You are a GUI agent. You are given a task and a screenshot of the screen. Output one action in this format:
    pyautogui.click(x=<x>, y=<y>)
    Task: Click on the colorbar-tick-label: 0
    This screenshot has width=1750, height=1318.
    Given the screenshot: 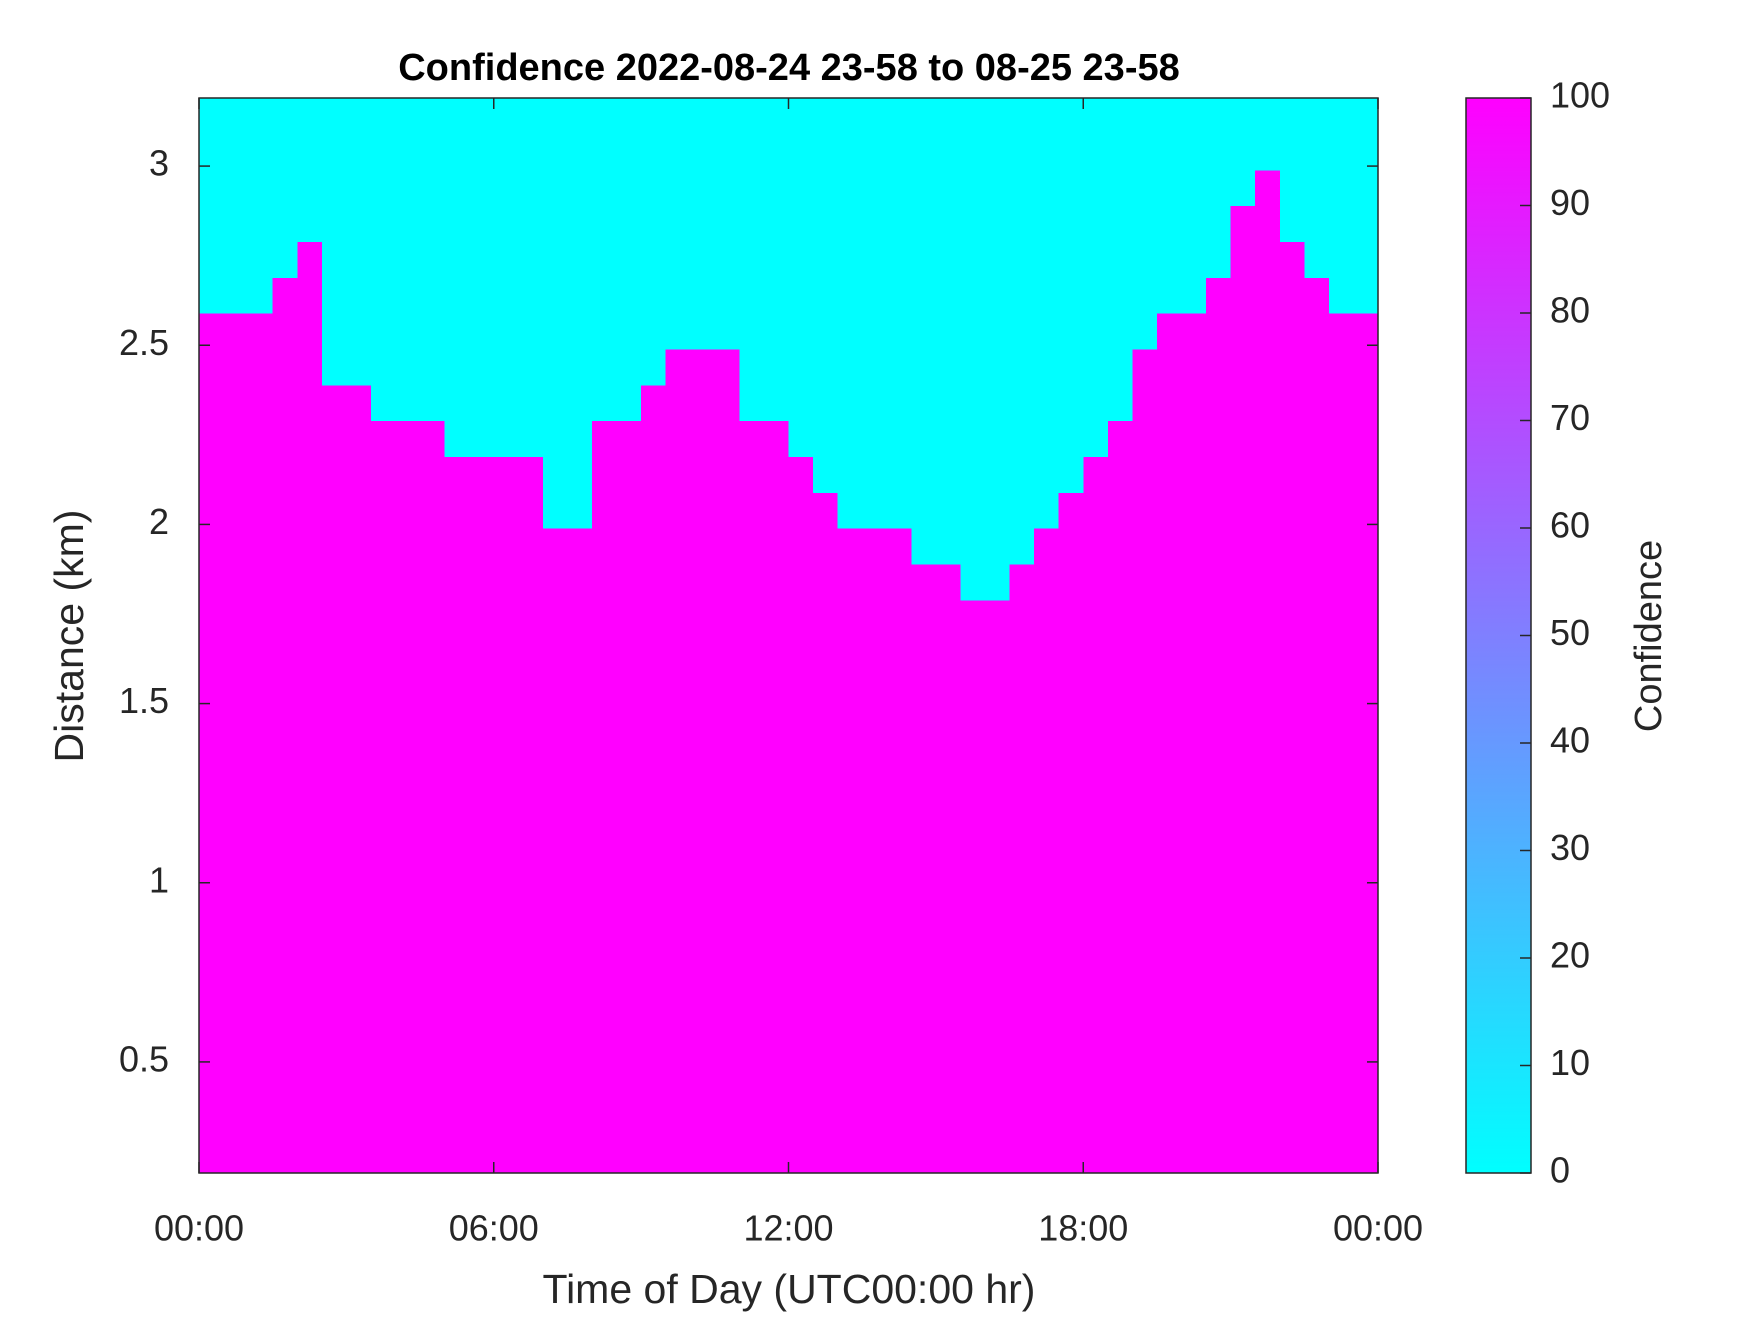 What is the action you would take?
    pyautogui.click(x=1560, y=1170)
    